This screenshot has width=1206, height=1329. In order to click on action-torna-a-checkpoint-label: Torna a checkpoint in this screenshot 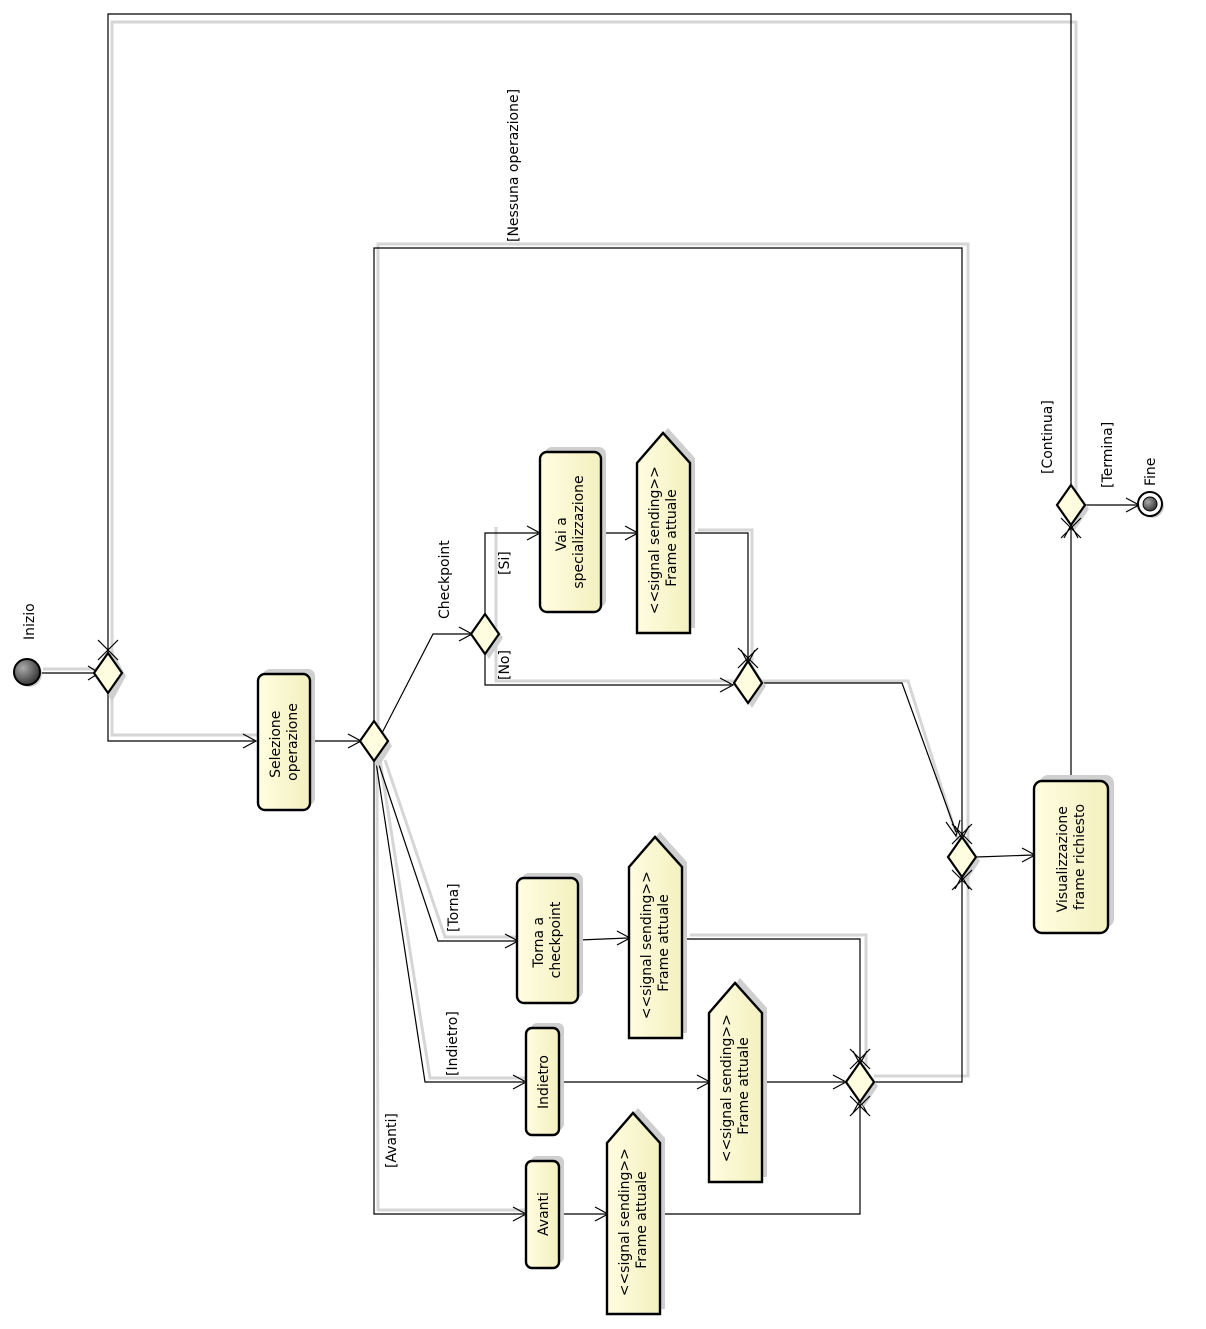, I will do `click(547, 939)`.